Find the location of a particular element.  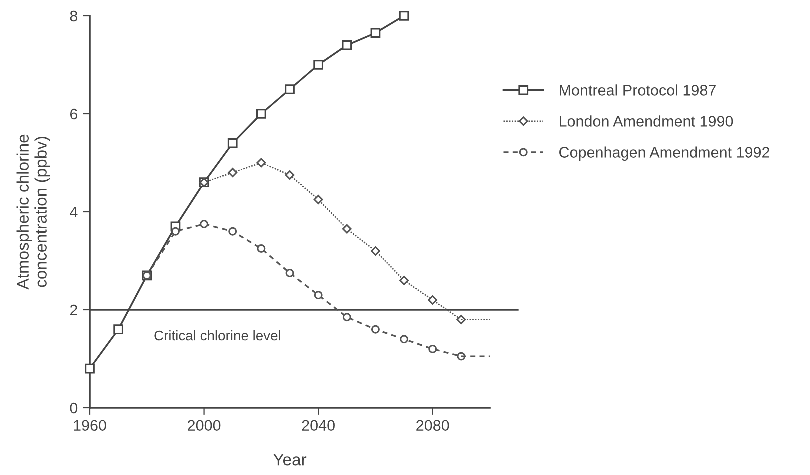

ref-line-label: Critical chlorine level is located at coordinates (217, 335).